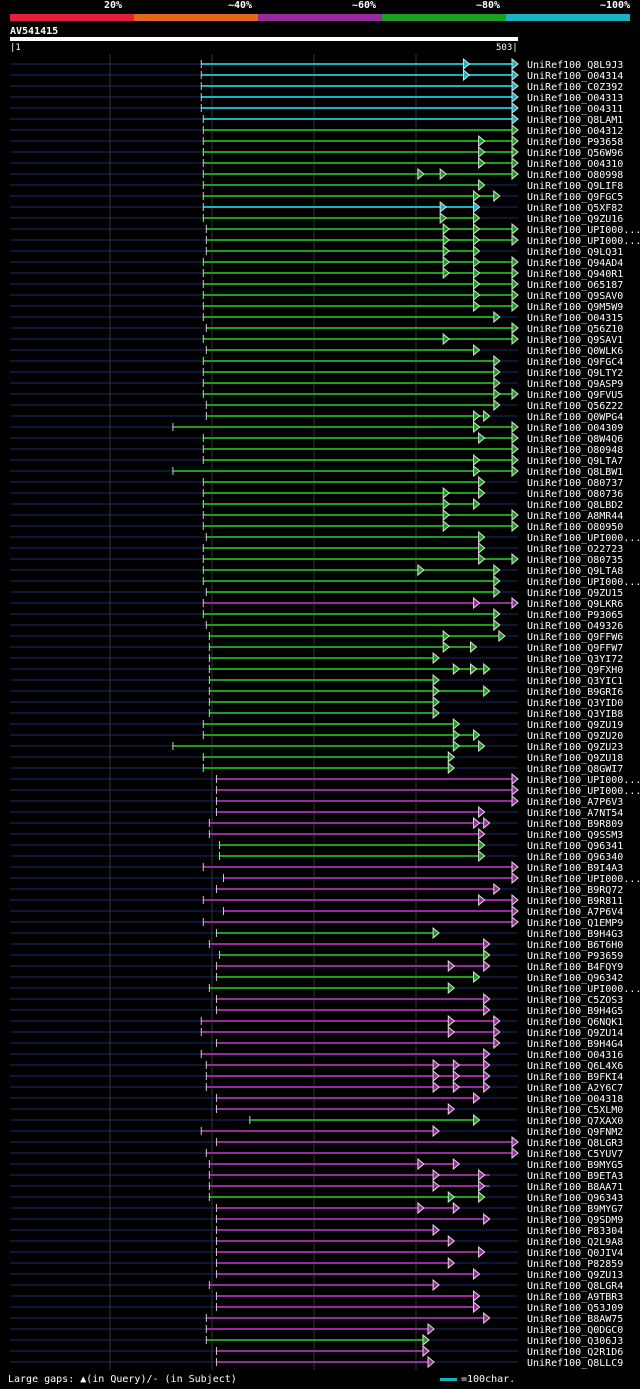 This screenshot has height=1389, width=640. I want to click on hit-label: UniRef100_P93658, so click(575, 142).